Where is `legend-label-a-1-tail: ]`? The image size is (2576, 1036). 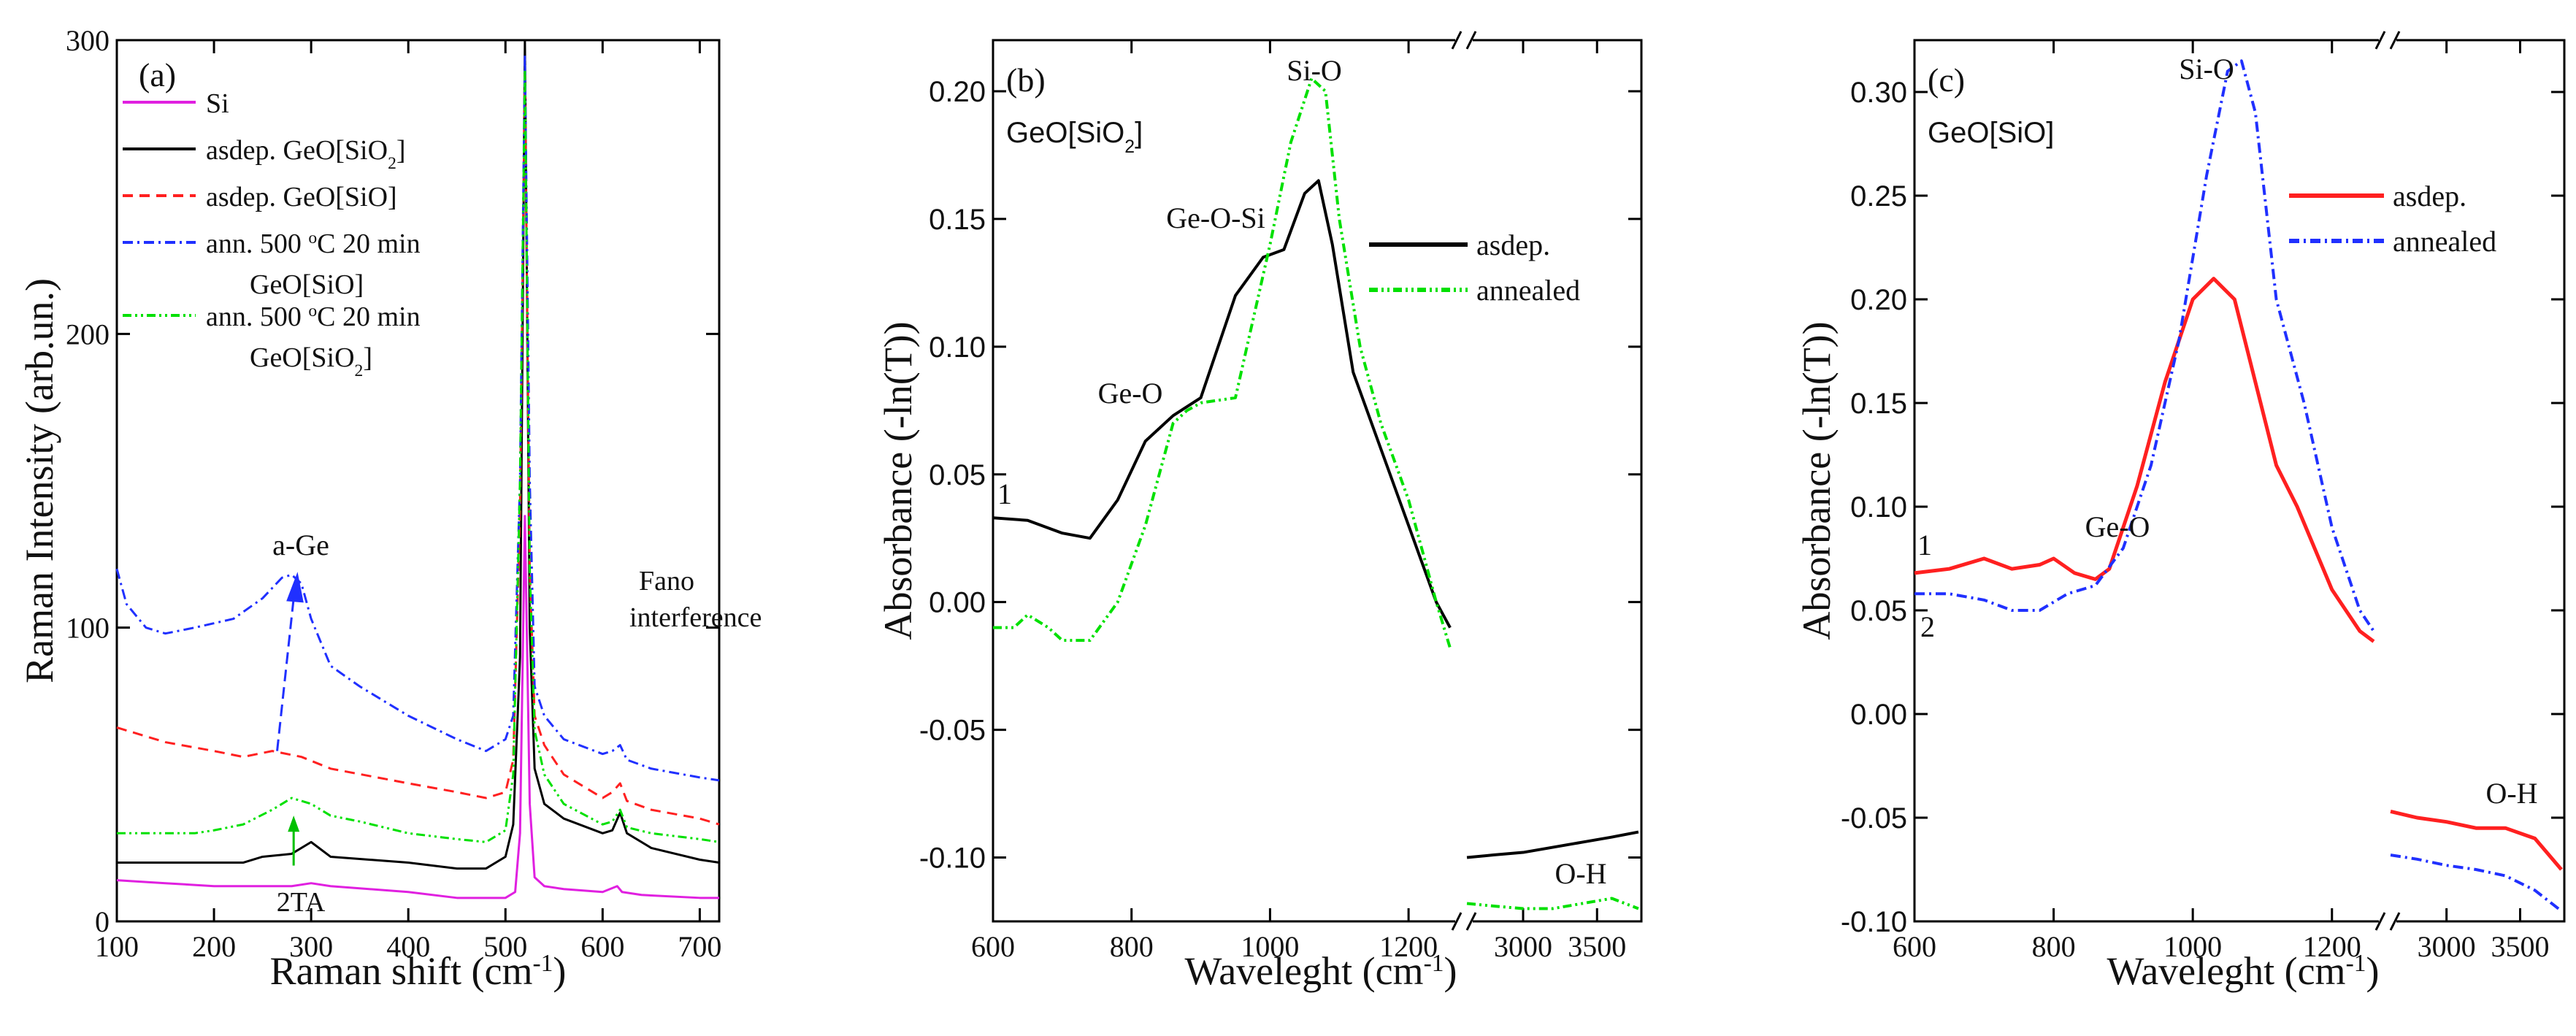 legend-label-a-1-tail: ] is located at coordinates (401, 150).